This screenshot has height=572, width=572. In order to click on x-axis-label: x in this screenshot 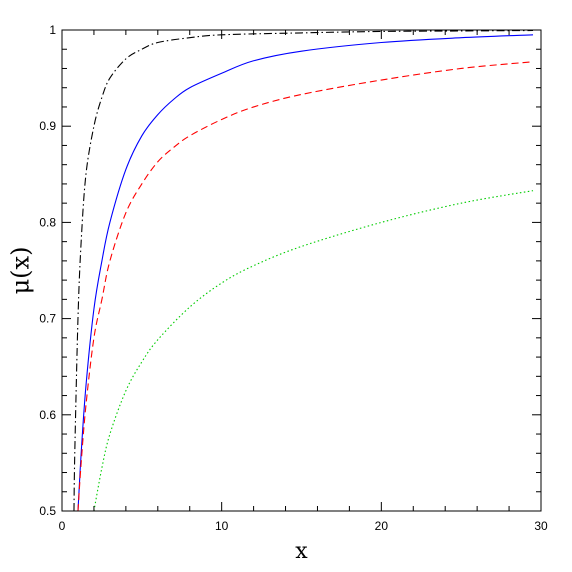, I will do `click(301, 551)`.